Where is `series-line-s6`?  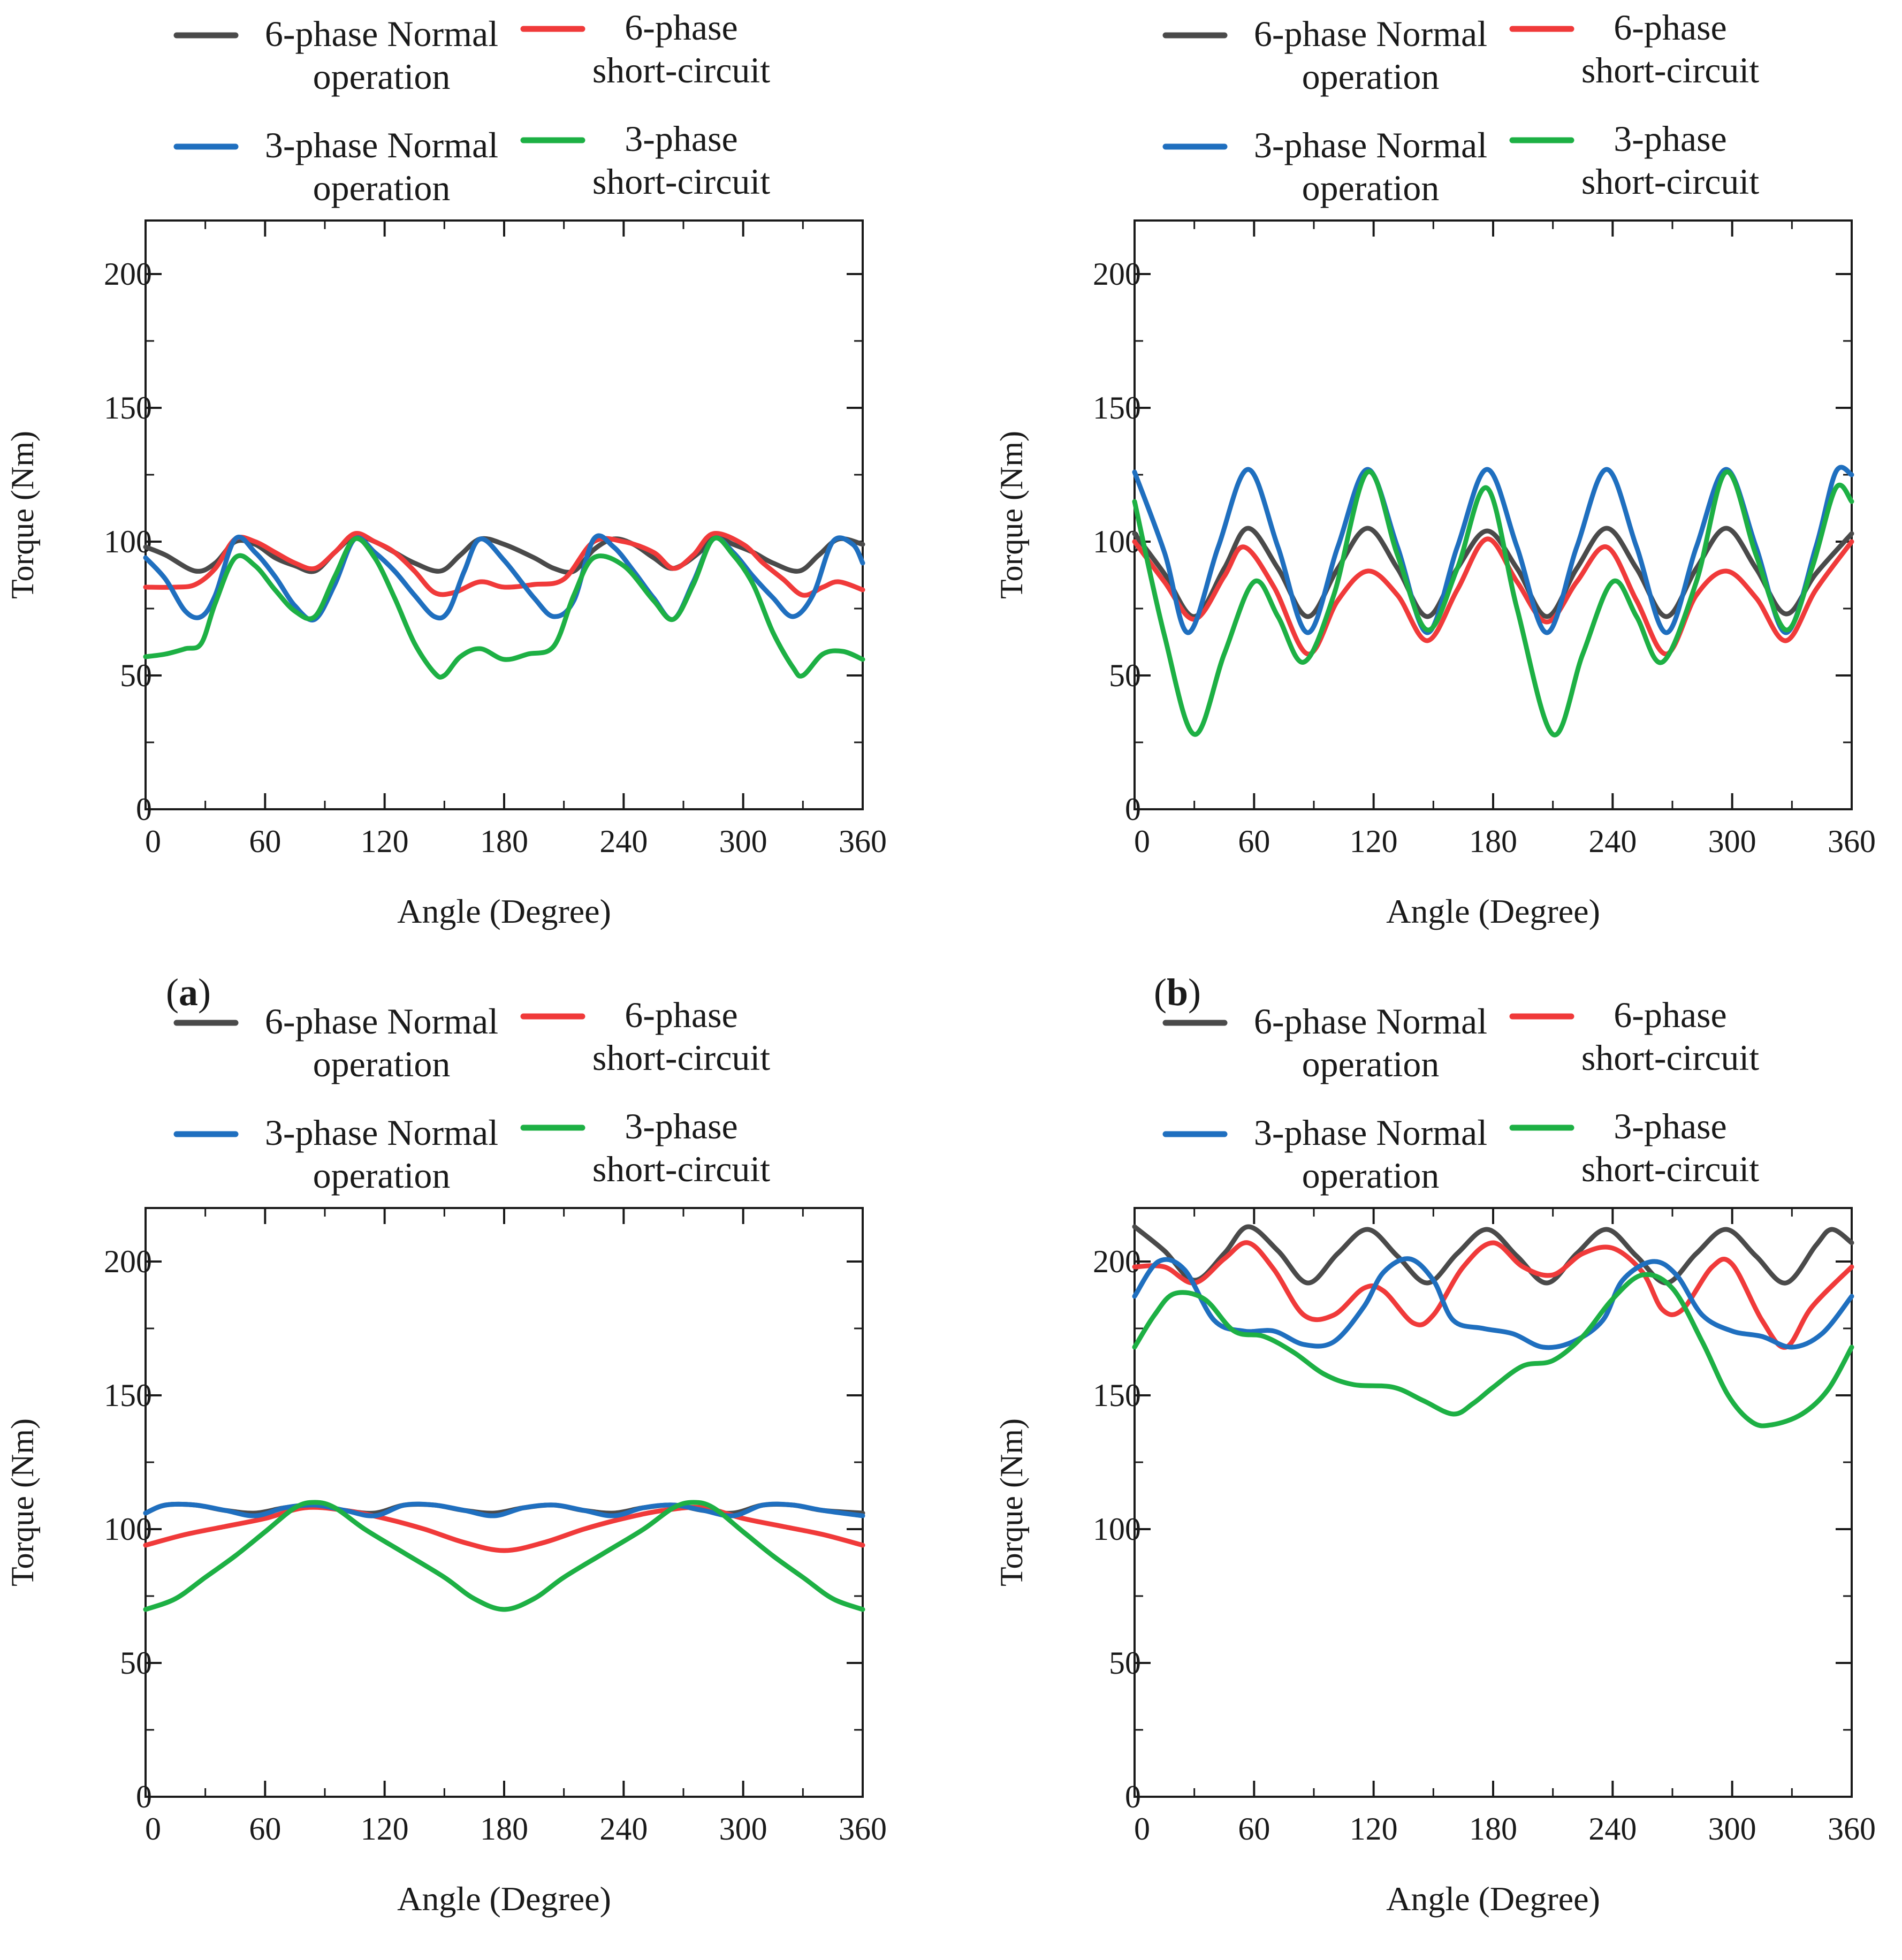
series-line-s6 is located at coordinates (504, 564).